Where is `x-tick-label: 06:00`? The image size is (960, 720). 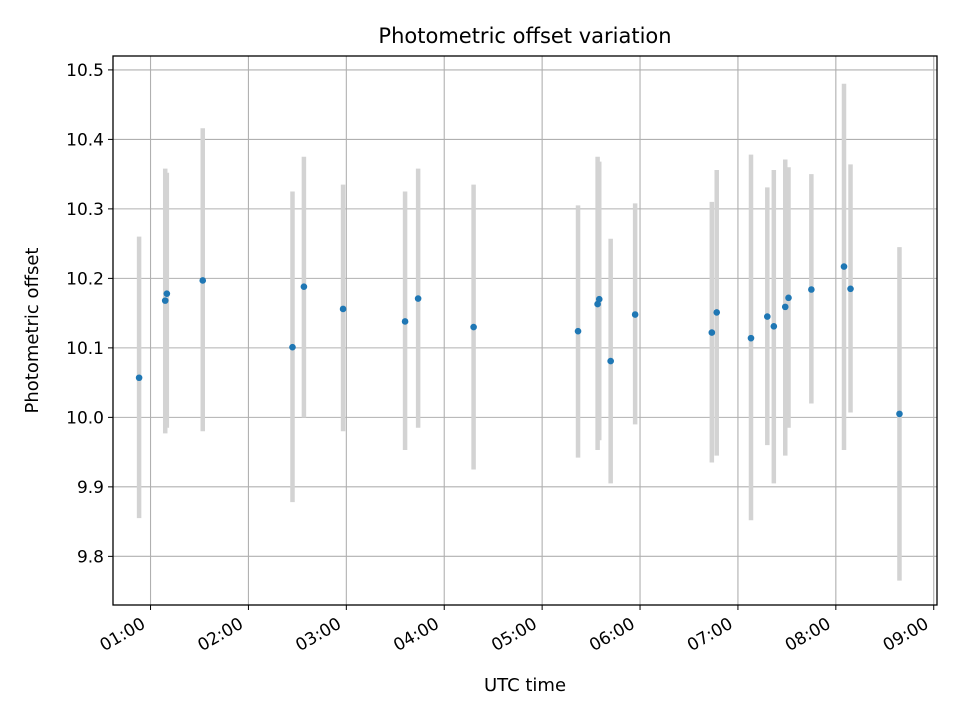 x-tick-label: 06:00 is located at coordinates (612, 635).